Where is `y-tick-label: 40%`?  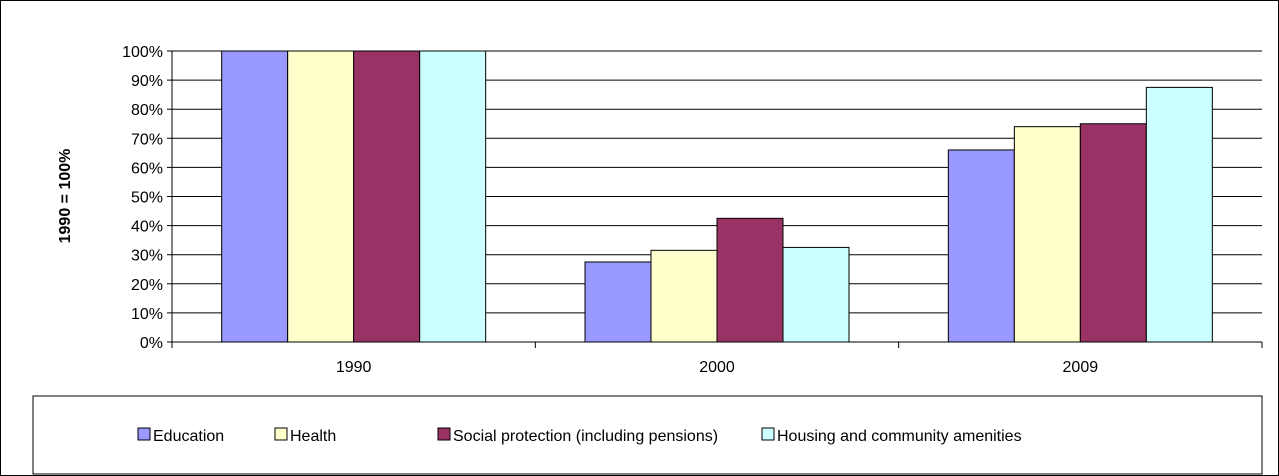 y-tick-label: 40% is located at coordinates (147, 227).